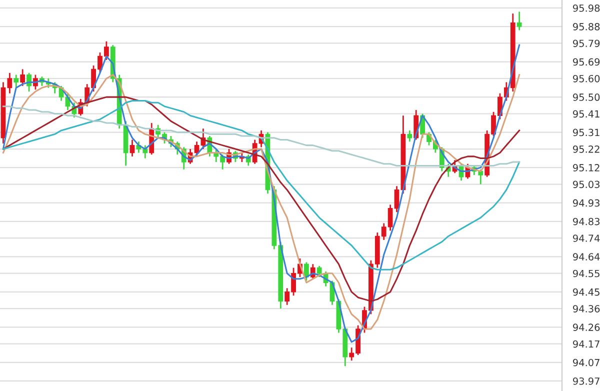  What do you see at coordinates (586, 362) in the screenshot?
I see `y-tick-label: 94.07` at bounding box center [586, 362].